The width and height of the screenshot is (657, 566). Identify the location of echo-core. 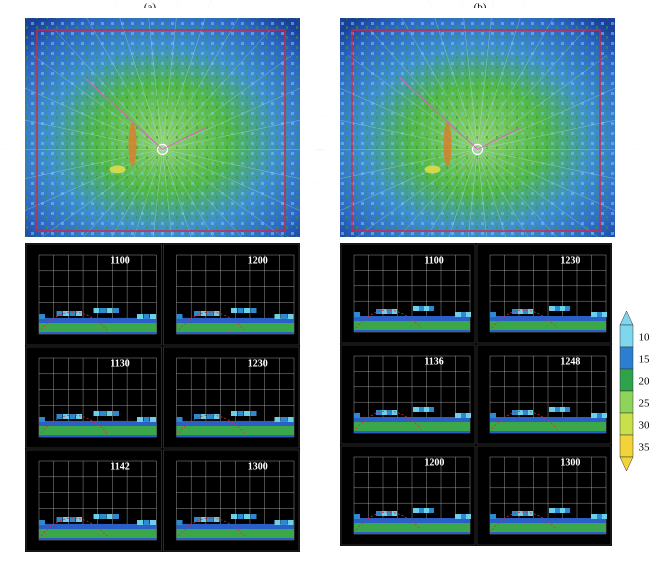
(117, 169).